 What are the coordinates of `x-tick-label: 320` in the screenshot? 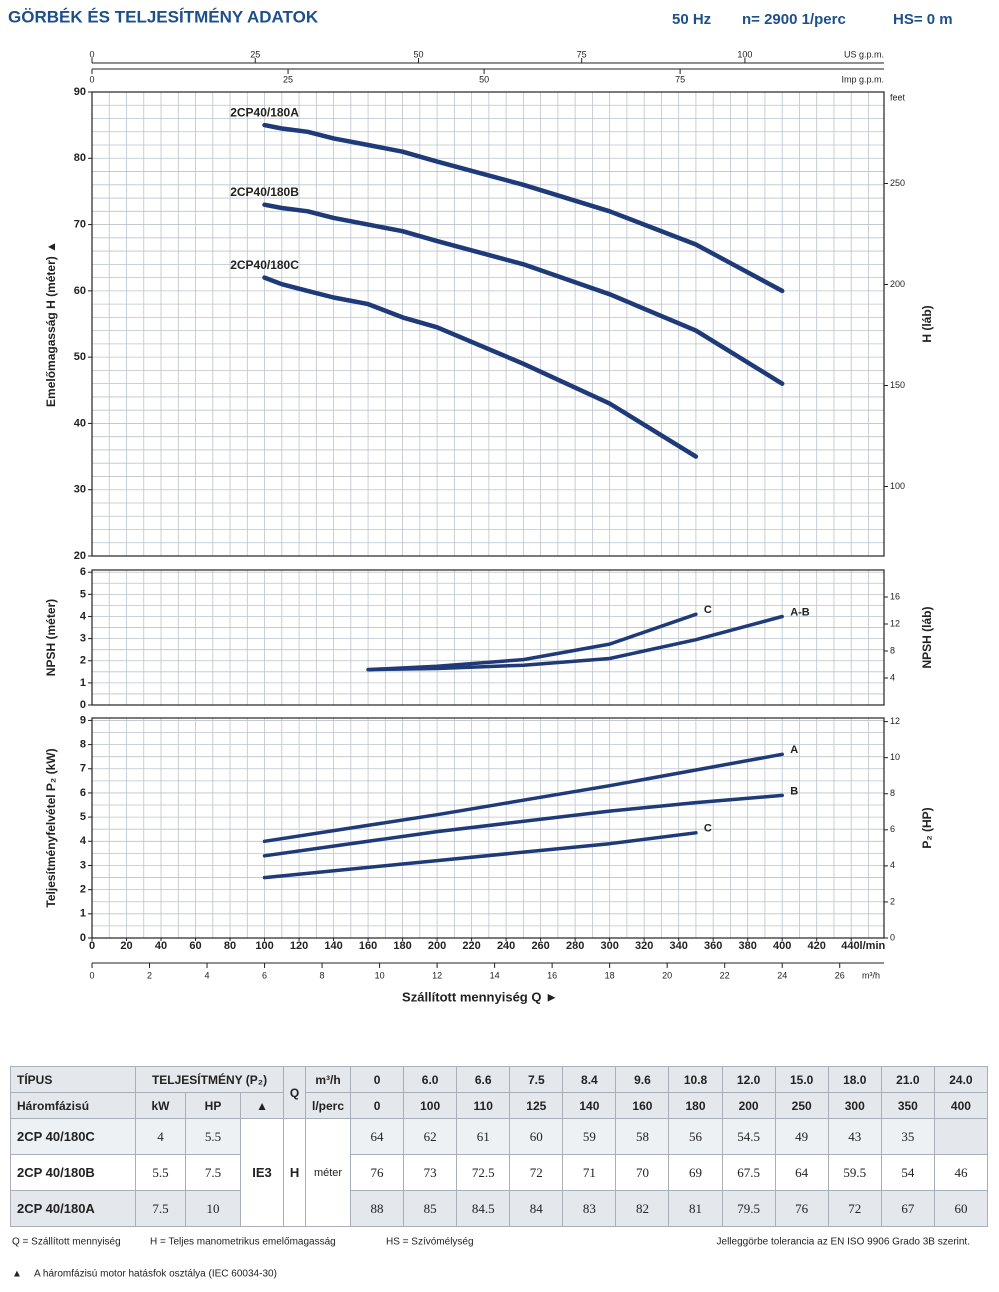 It's located at (644, 946).